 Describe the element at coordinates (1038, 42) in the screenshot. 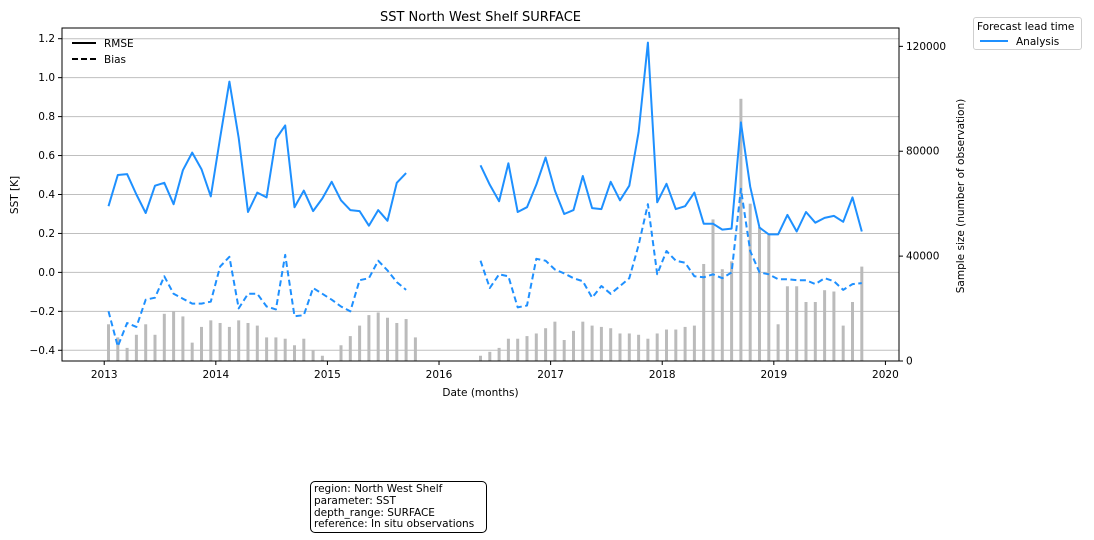

I see `analysis-label: Analysis` at that location.